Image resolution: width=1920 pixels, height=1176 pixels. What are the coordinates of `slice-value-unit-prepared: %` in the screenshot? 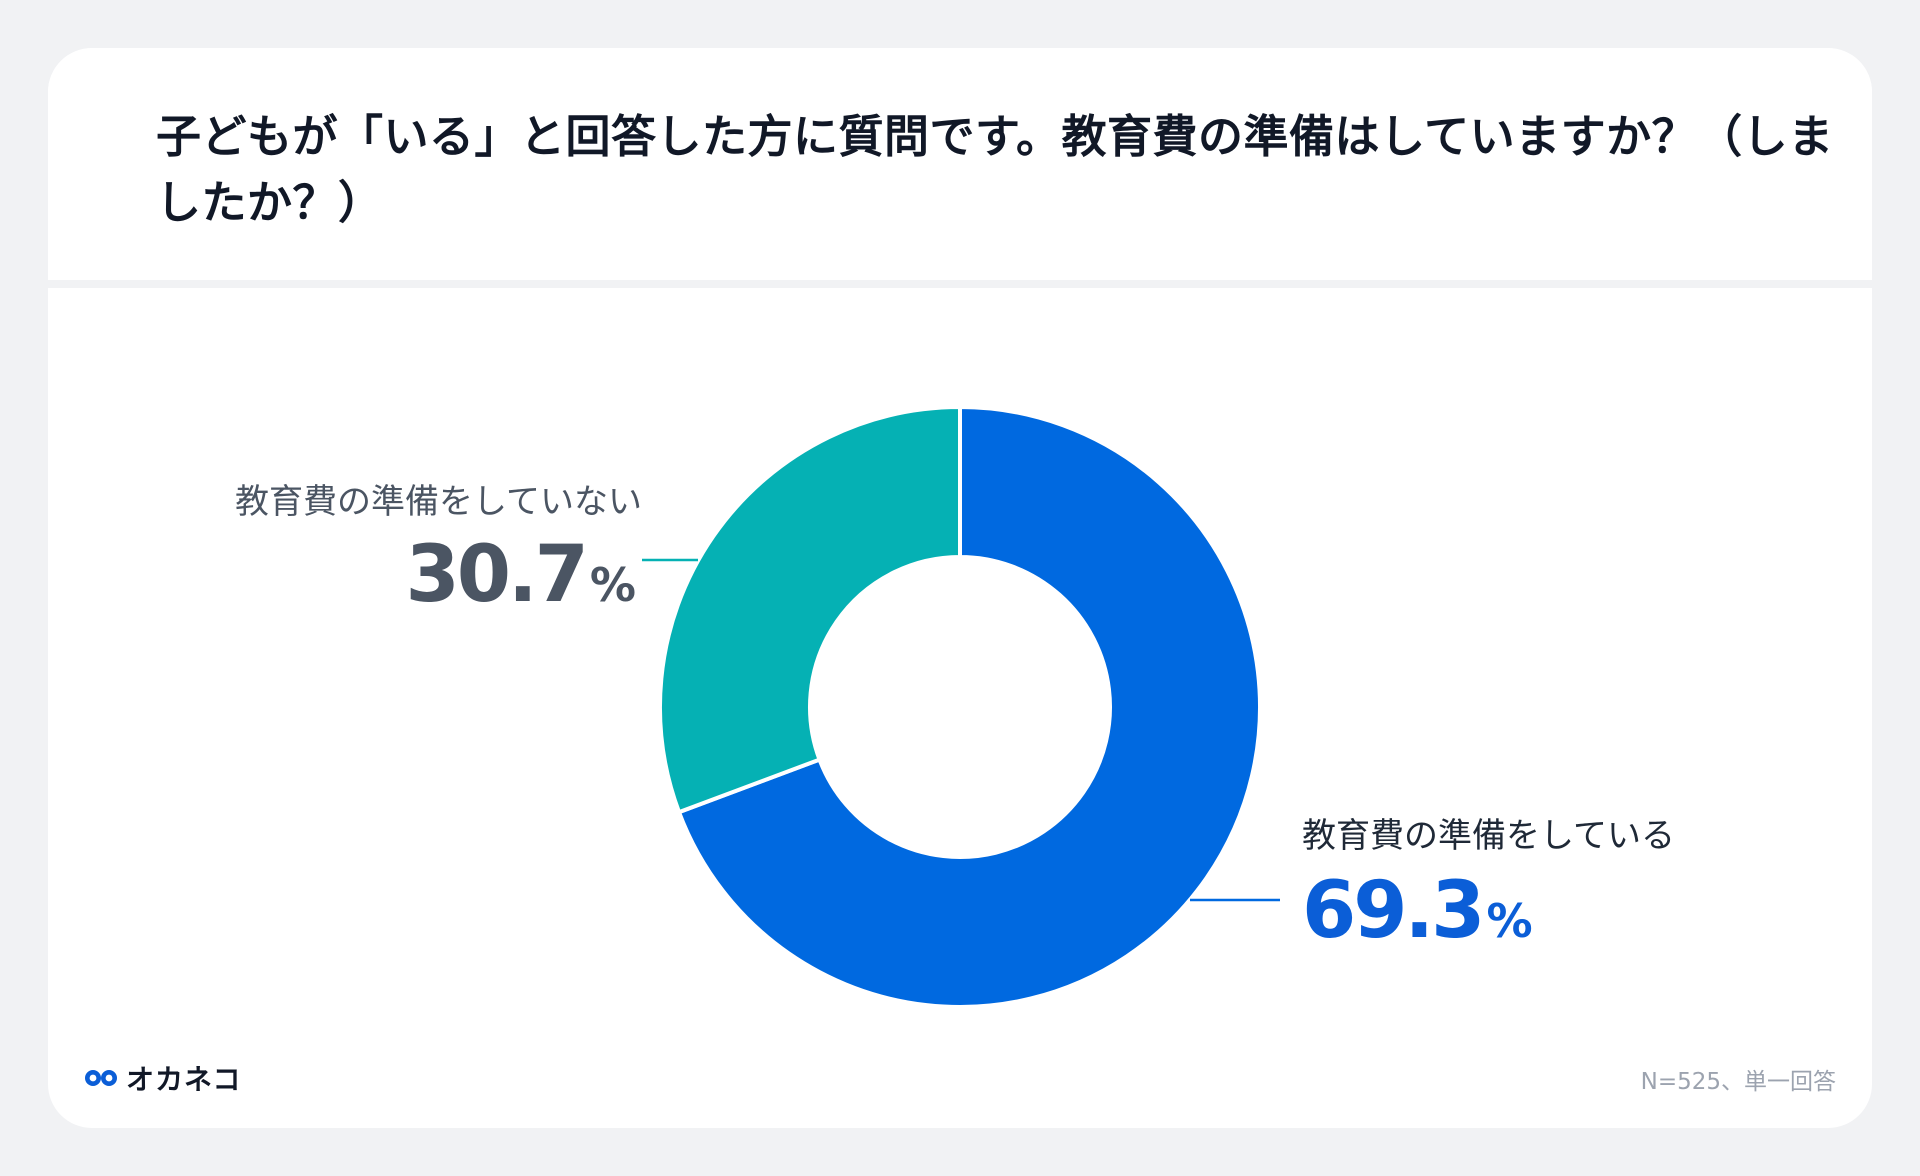 It's located at (1509, 921).